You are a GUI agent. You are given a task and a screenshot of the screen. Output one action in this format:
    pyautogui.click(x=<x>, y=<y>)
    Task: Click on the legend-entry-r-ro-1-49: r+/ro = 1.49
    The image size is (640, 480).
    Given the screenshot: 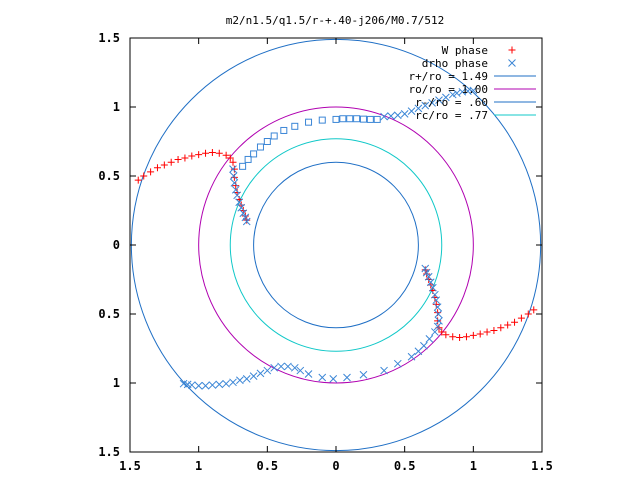 What is the action you would take?
    pyautogui.click(x=472, y=76)
    